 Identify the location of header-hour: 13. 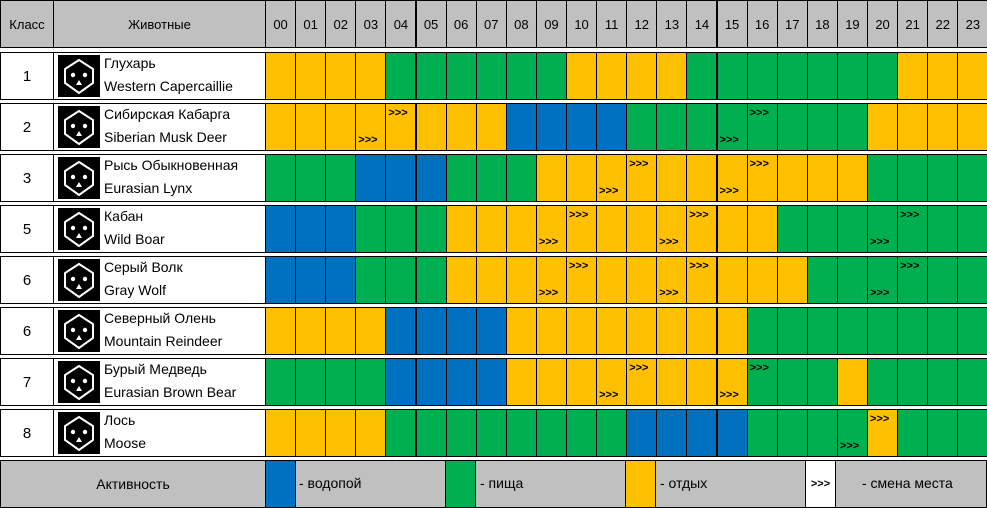
(672, 24).